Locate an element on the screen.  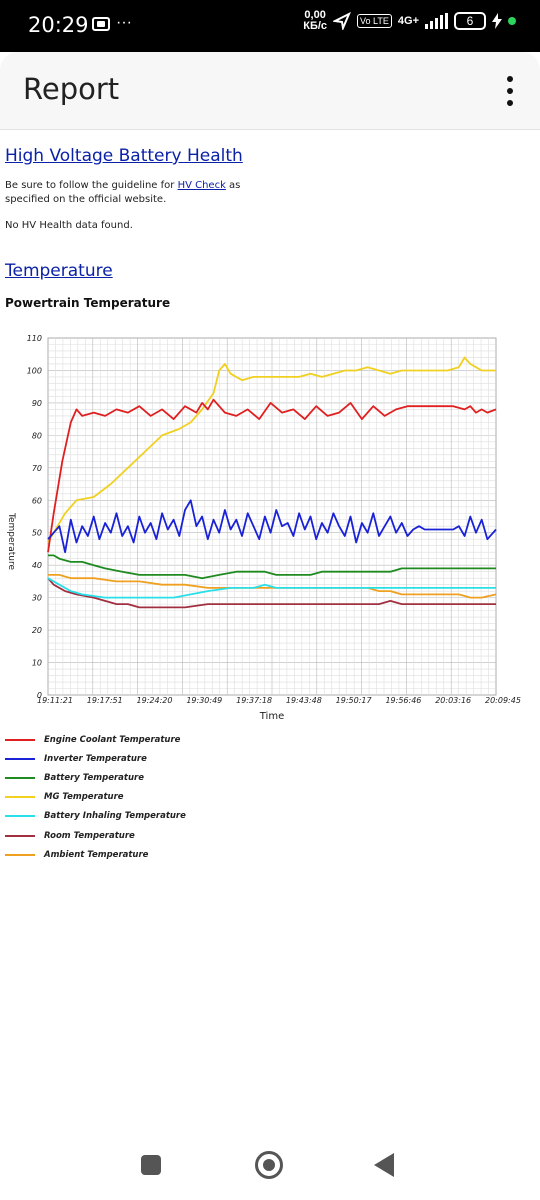
hv-check-link: HV Check is located at coordinates (201, 185).